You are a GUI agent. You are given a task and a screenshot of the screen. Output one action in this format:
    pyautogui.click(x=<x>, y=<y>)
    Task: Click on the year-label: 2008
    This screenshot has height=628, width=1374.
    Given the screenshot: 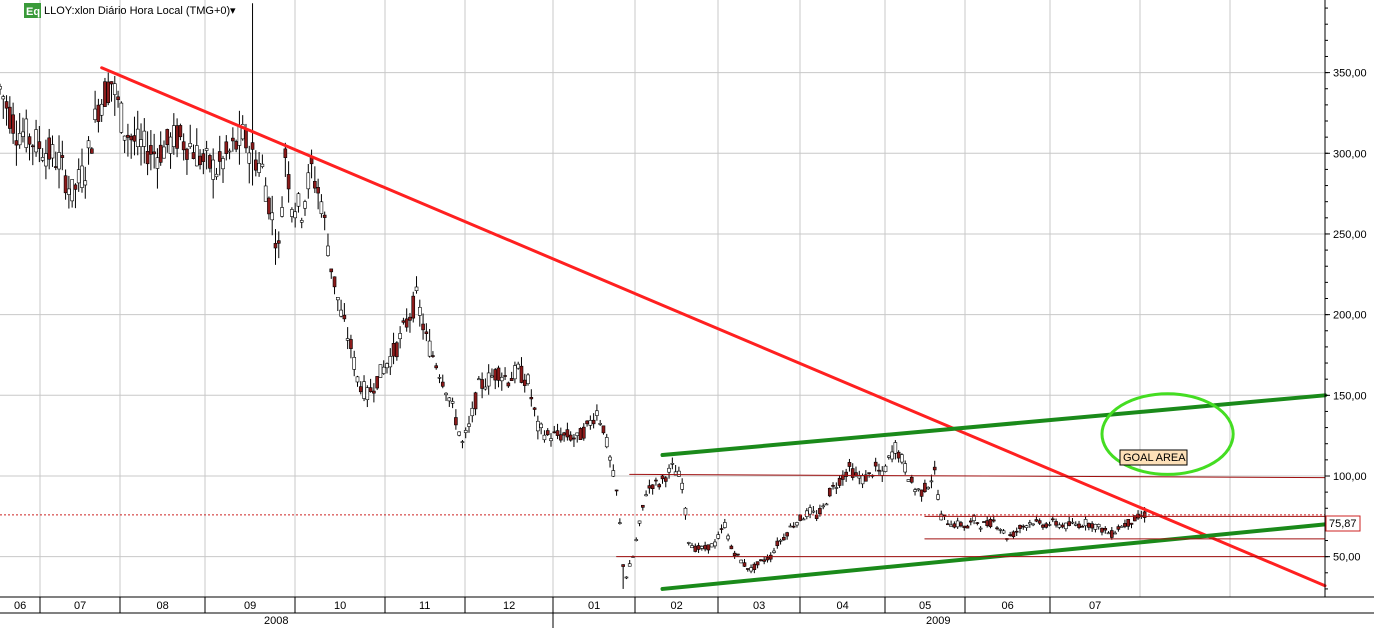 What is the action you would take?
    pyautogui.click(x=276, y=621)
    